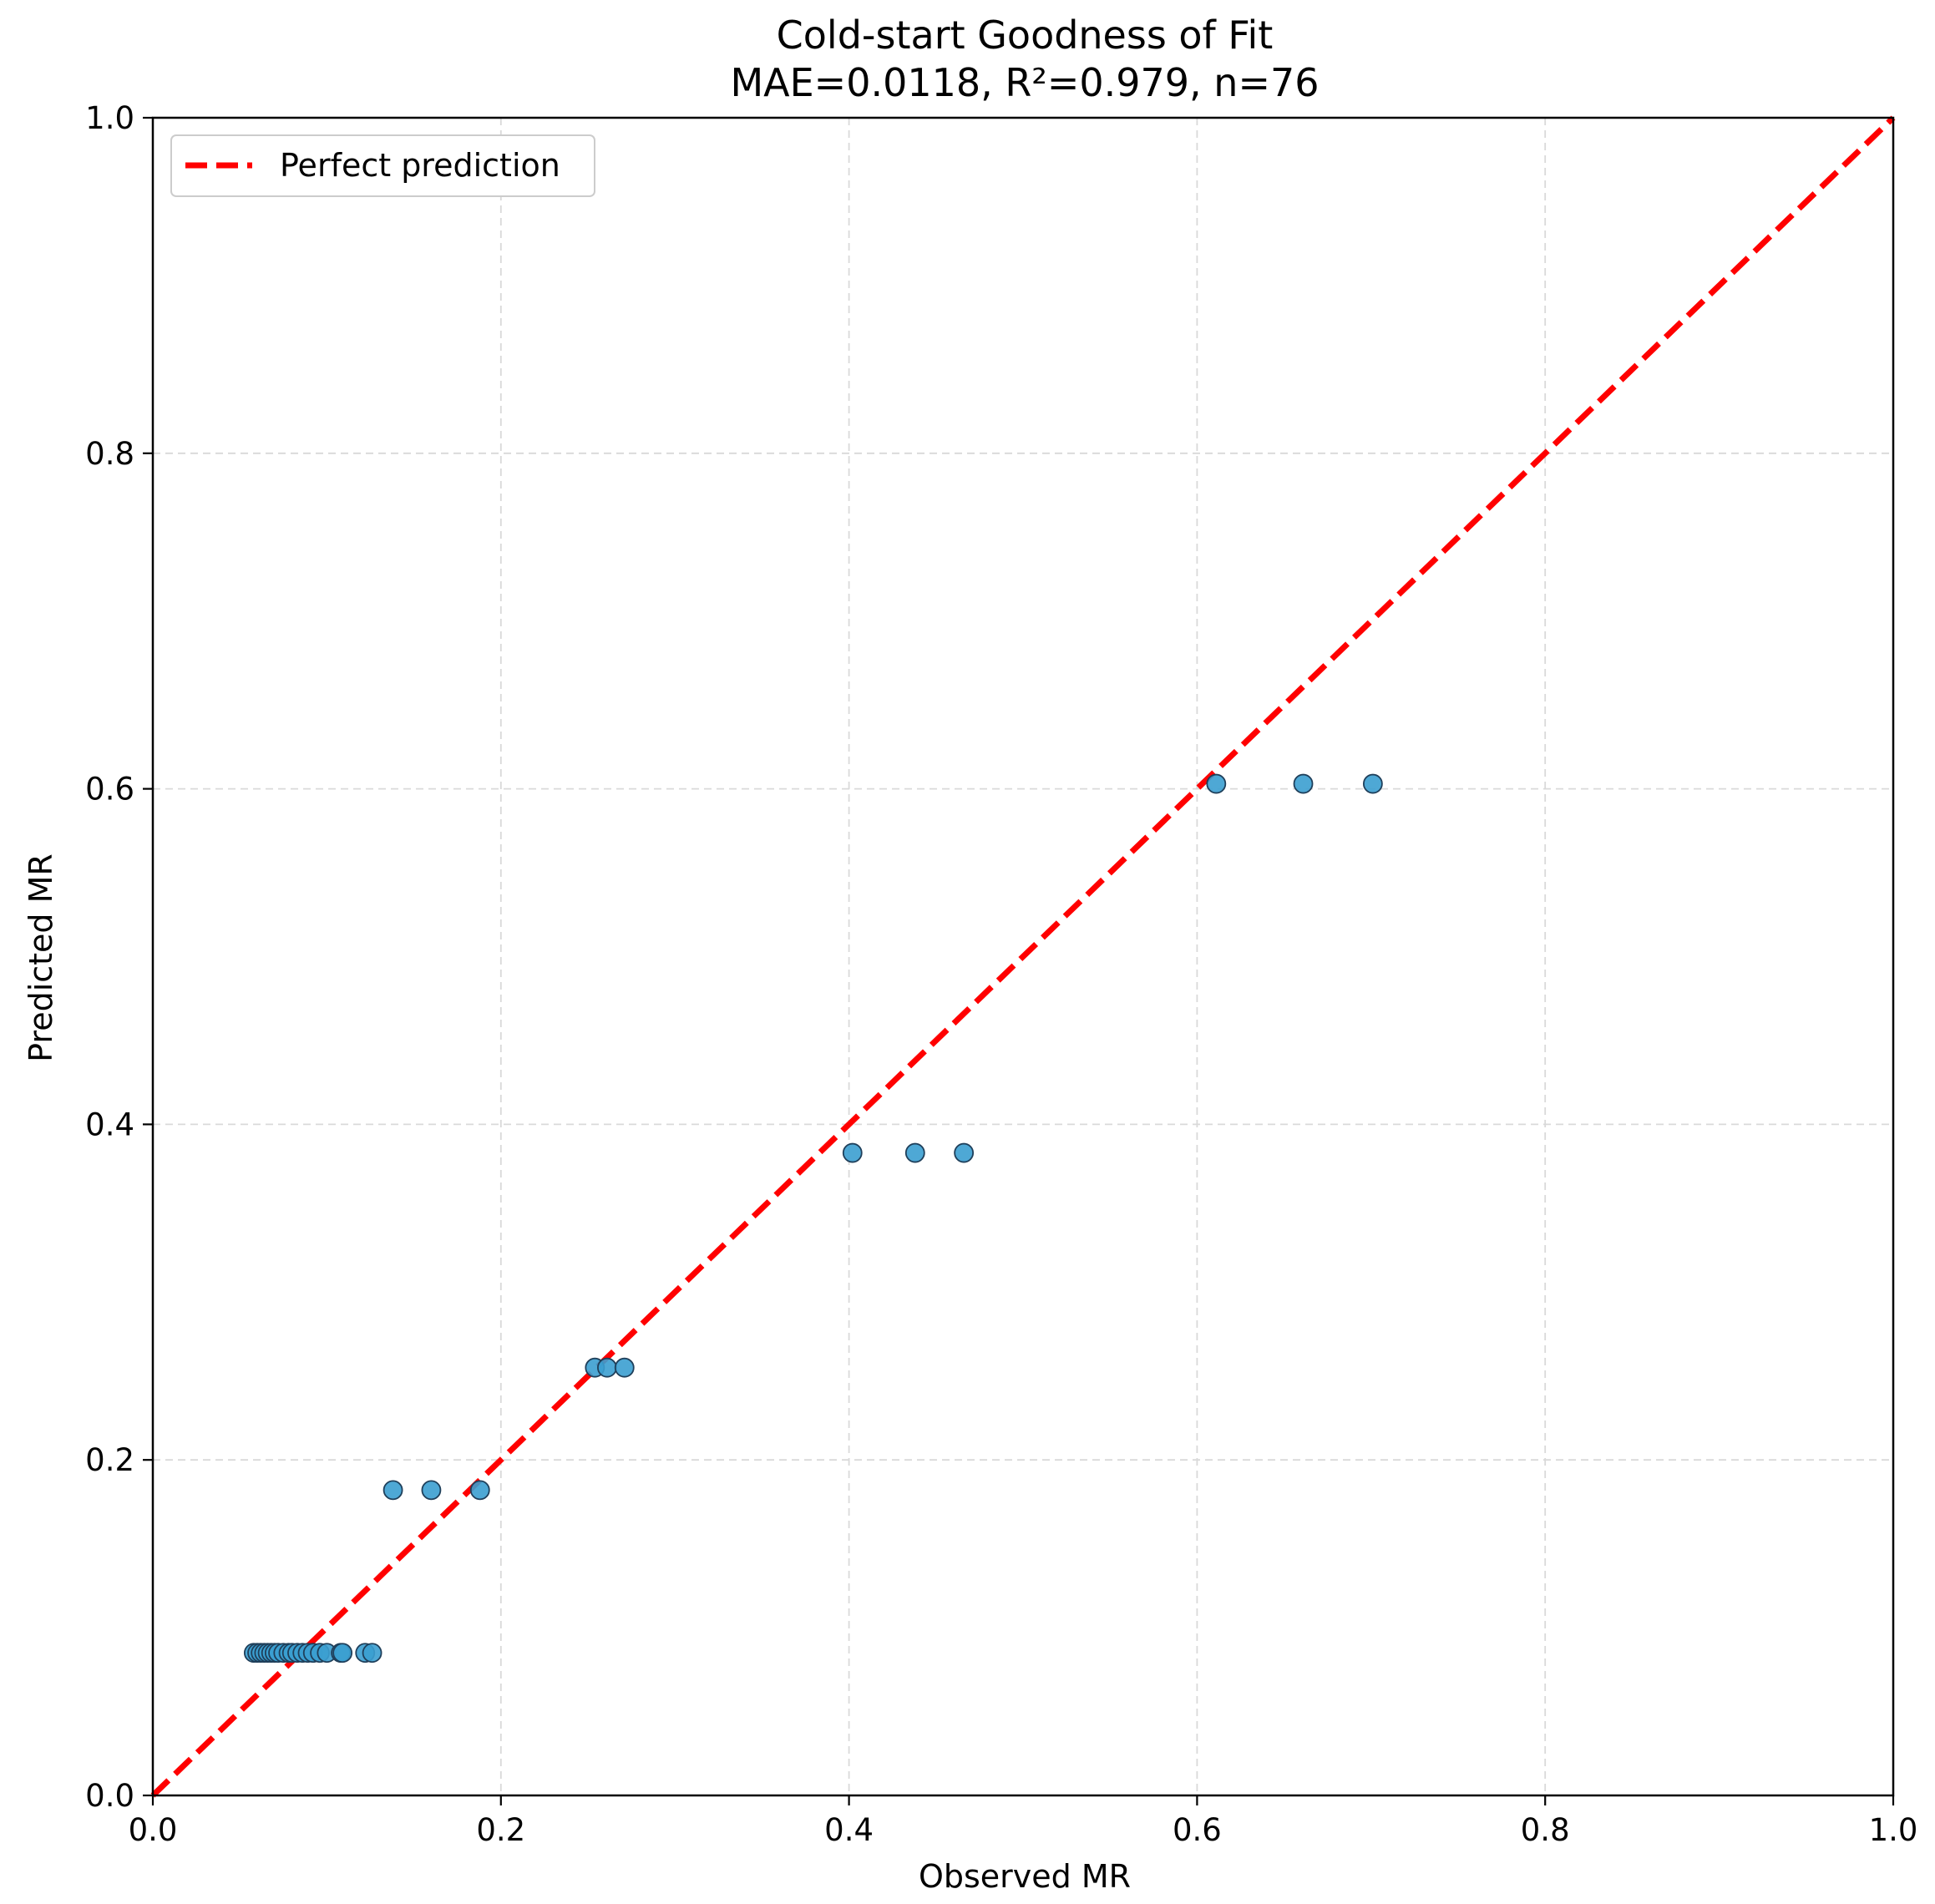 The height and width of the screenshot is (1904, 1935). I want to click on legend: Perfect prediction, so click(383, 165).